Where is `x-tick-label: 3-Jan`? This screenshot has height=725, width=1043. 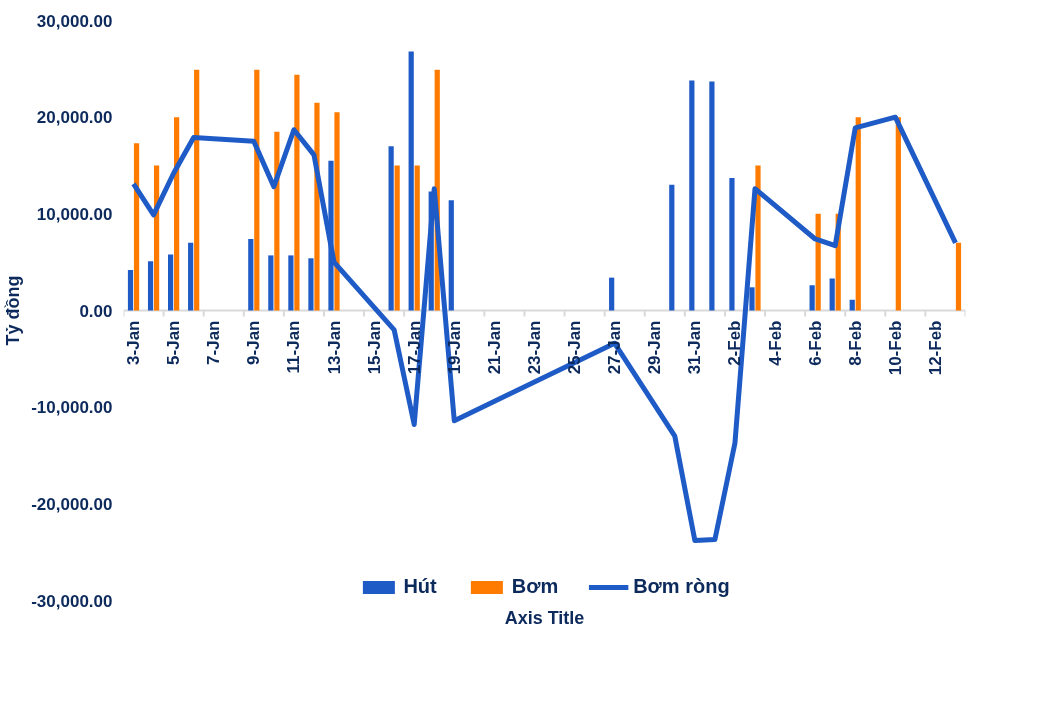 x-tick-label: 3-Jan is located at coordinates (134, 342).